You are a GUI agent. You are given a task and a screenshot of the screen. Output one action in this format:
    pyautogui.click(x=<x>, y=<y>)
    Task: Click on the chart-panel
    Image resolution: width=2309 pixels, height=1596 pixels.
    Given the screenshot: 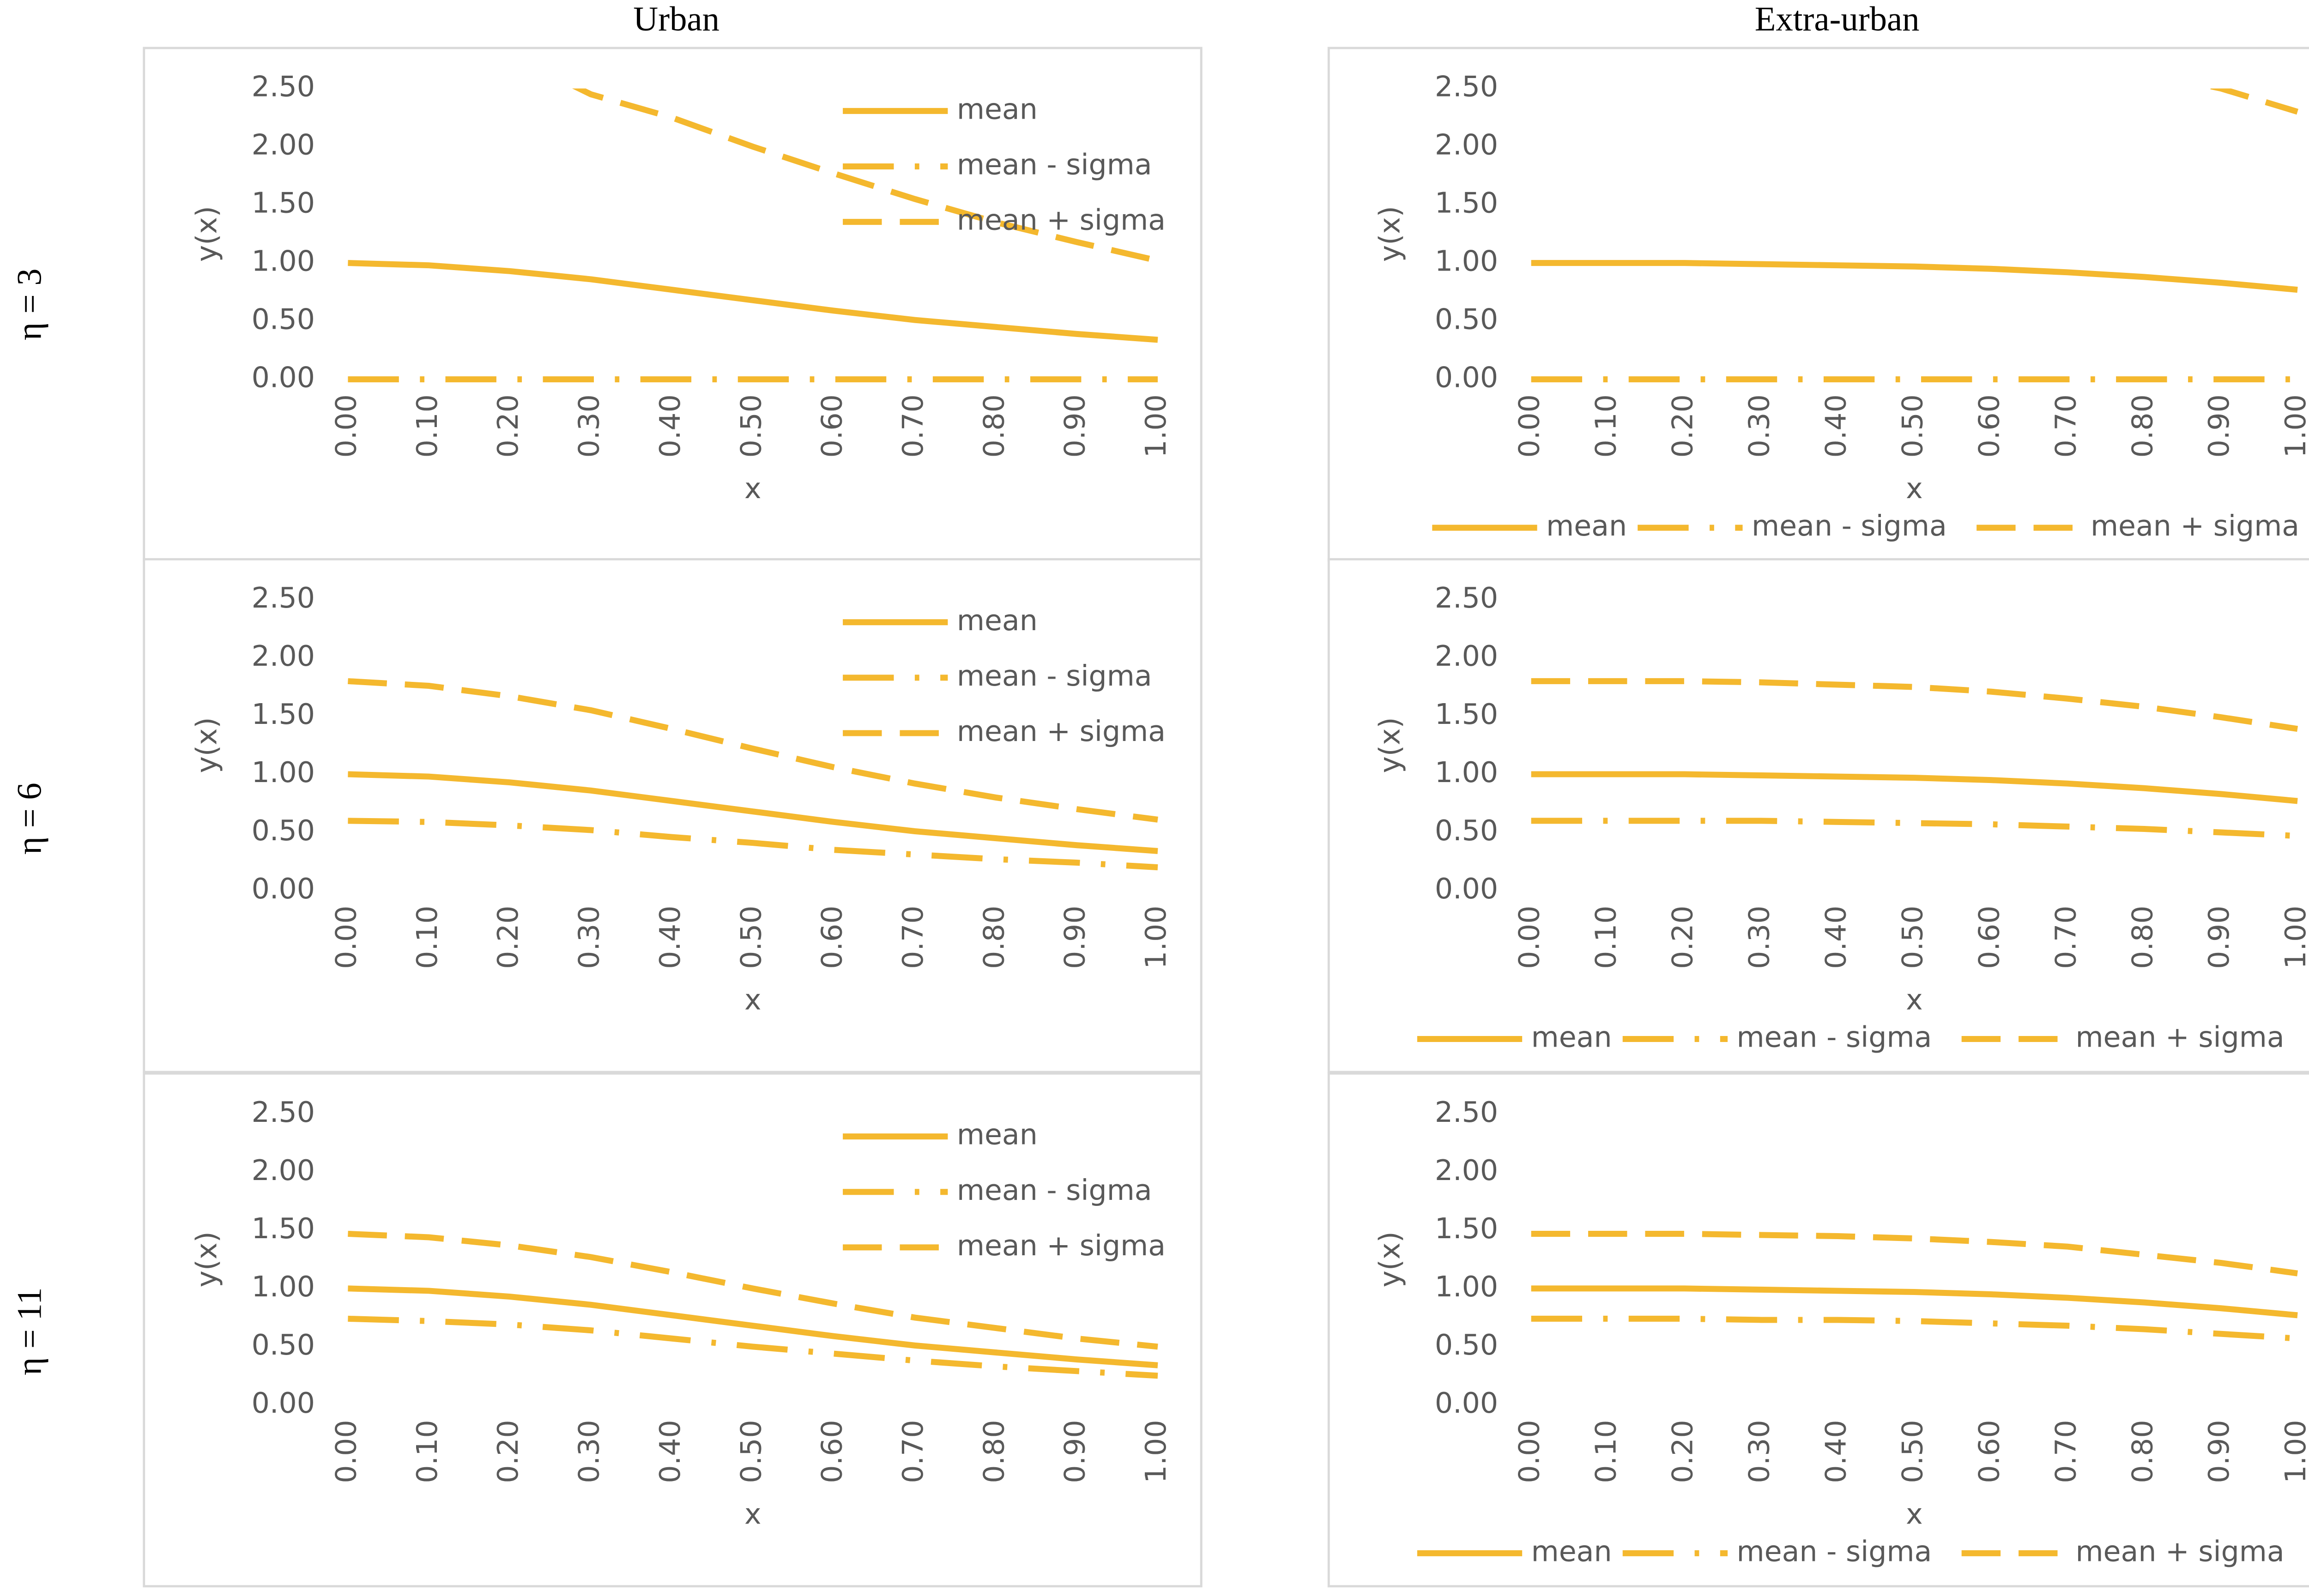 What is the action you would take?
    pyautogui.click(x=673, y=305)
    